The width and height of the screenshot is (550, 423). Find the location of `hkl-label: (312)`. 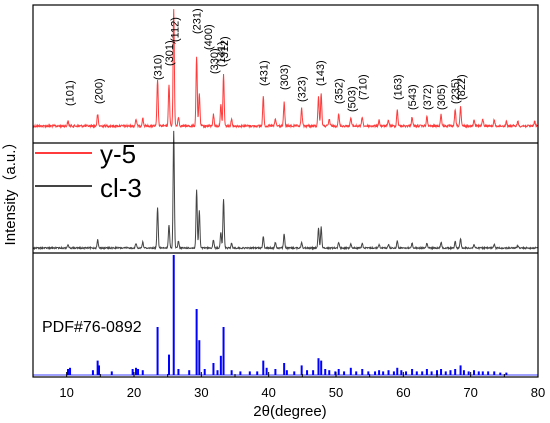

hkl-label: (312) is located at coordinates (225, 49).